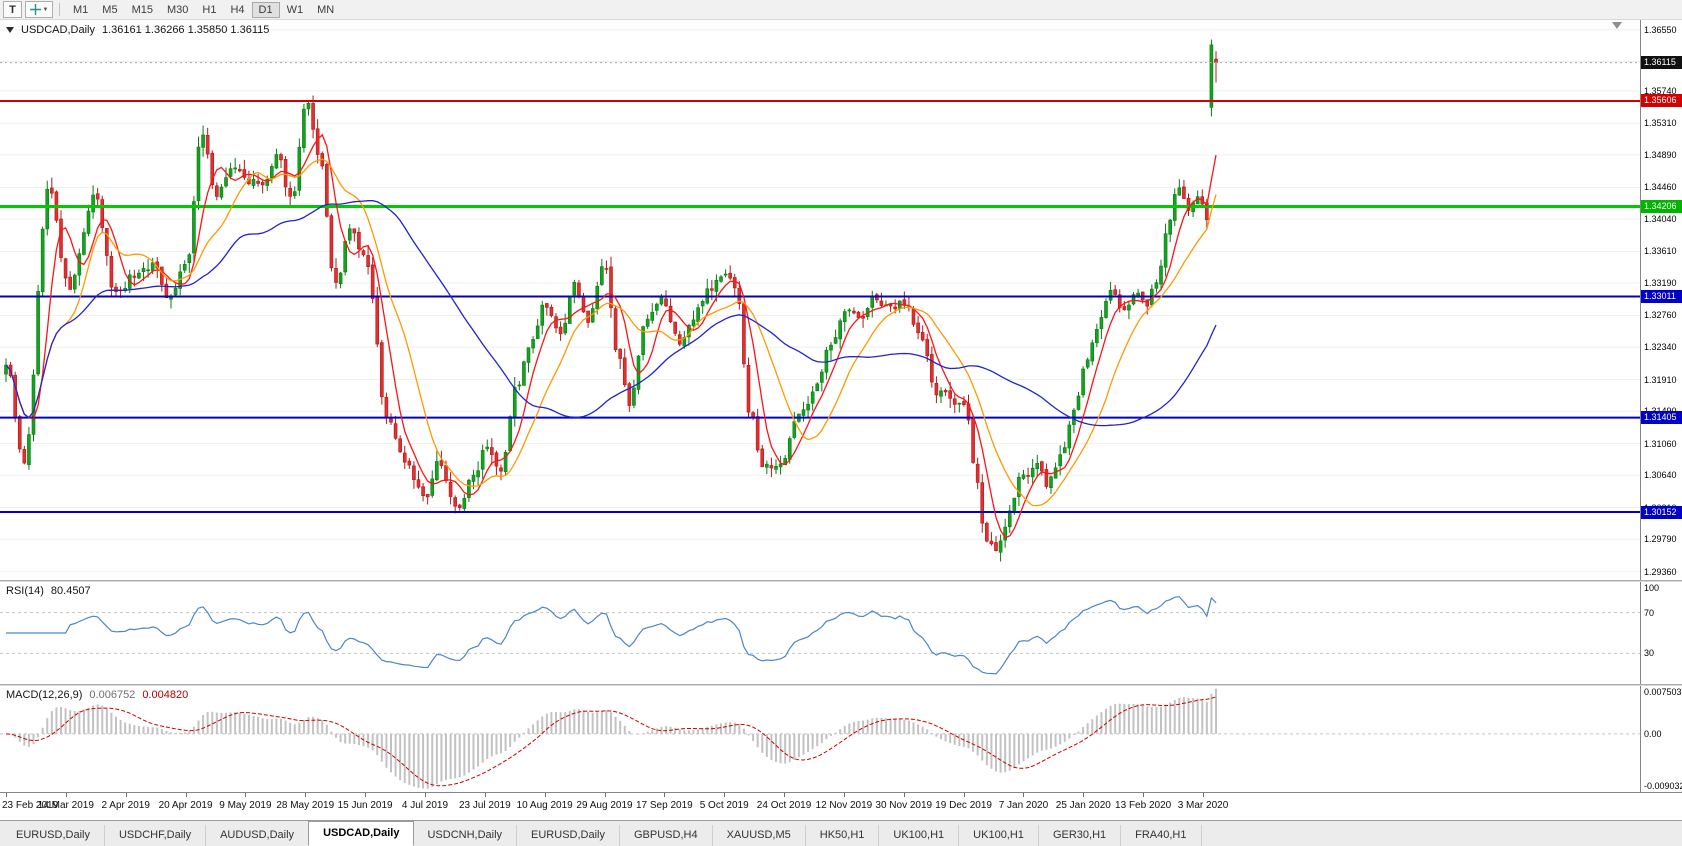 Image resolution: width=1682 pixels, height=846 pixels. What do you see at coordinates (81, 9) in the screenshot?
I see `timeframe-button-m1: M1` at bounding box center [81, 9].